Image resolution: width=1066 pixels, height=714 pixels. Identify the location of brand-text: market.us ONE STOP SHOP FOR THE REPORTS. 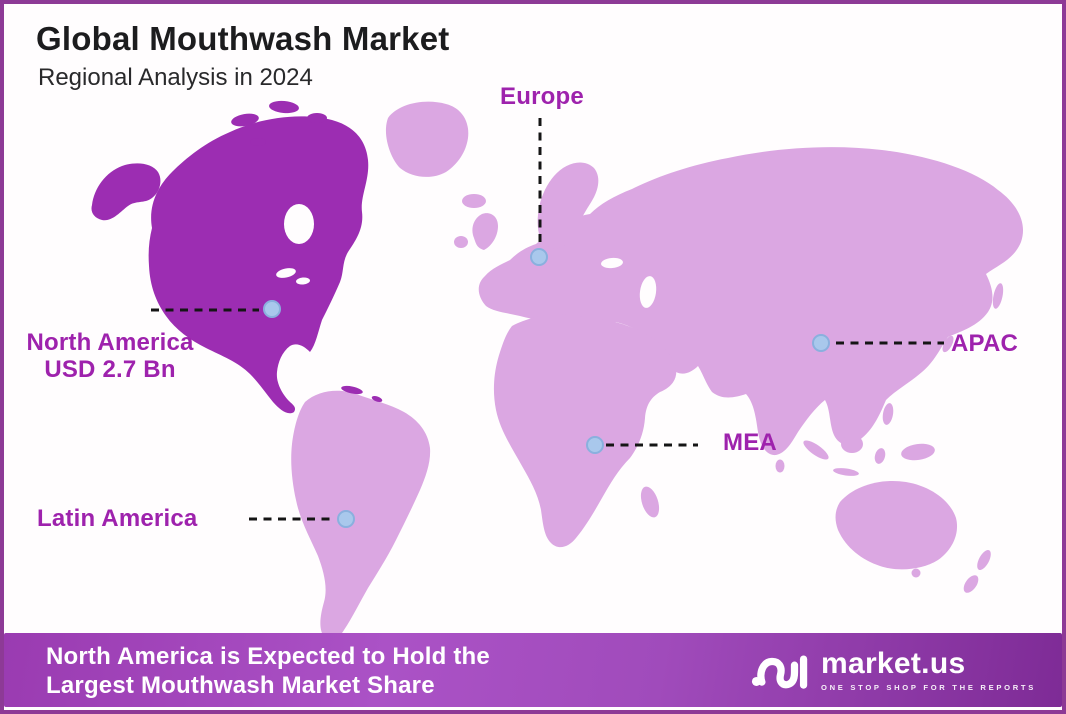
(928, 669).